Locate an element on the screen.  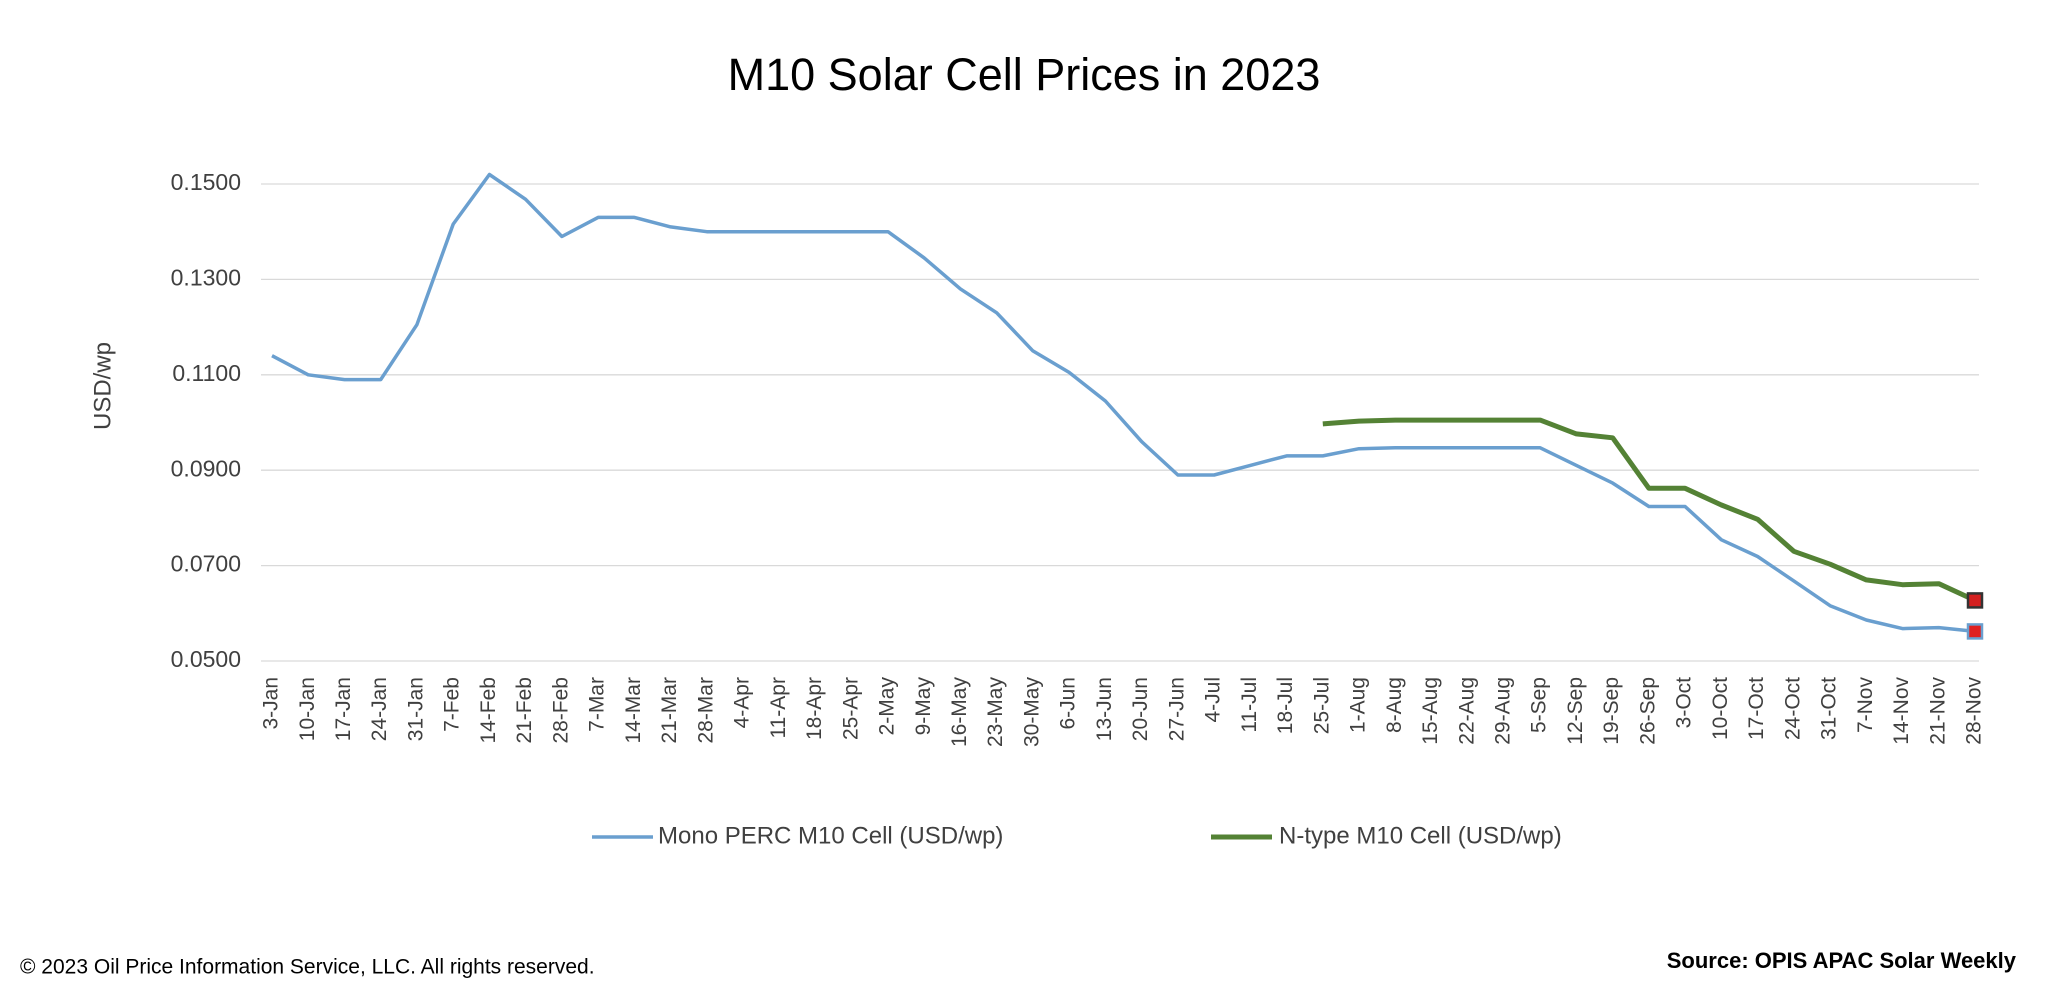
x-tick-label: 15-Aug is located at coordinates (1430, 711).